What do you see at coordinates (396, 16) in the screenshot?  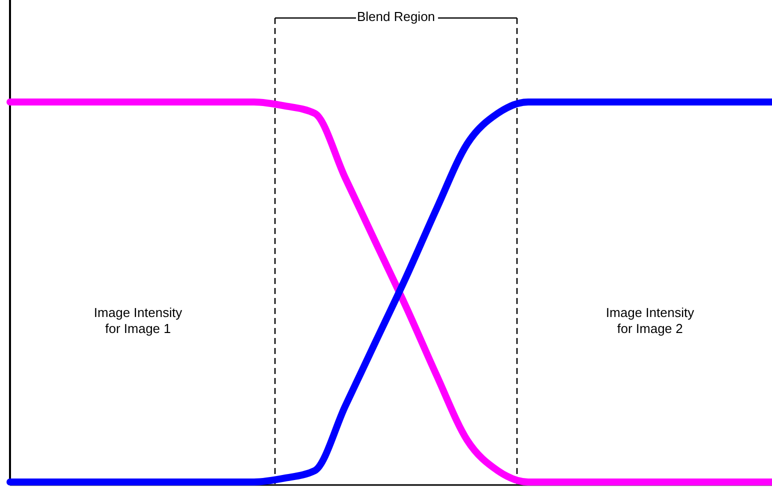 I see `text: Blend Region` at bounding box center [396, 16].